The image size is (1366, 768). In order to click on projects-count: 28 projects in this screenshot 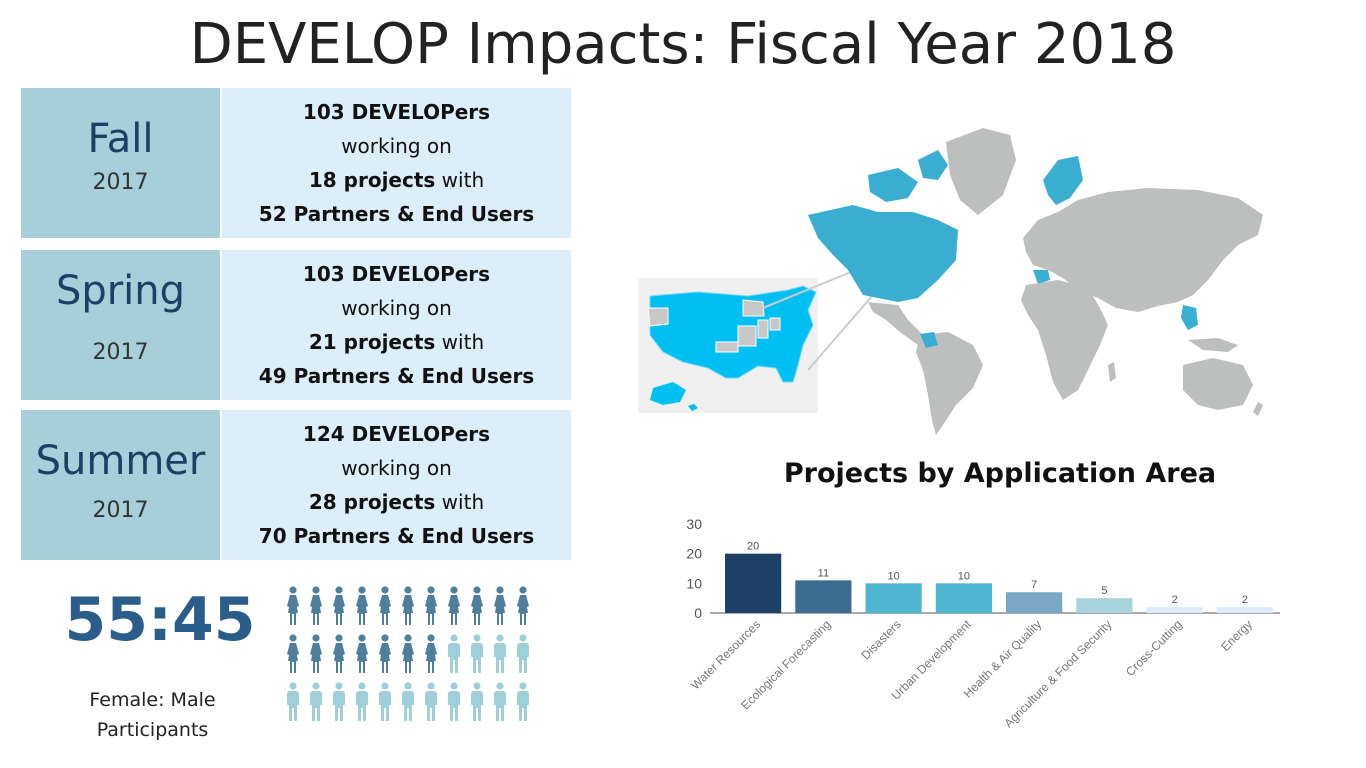, I will do `click(372, 502)`.